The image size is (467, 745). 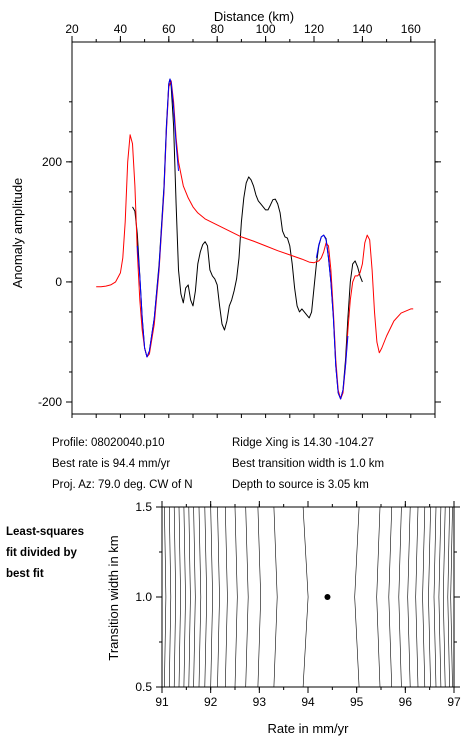 What do you see at coordinates (162, 702) in the screenshot?
I see `bottom-x-tick-label: 91` at bounding box center [162, 702].